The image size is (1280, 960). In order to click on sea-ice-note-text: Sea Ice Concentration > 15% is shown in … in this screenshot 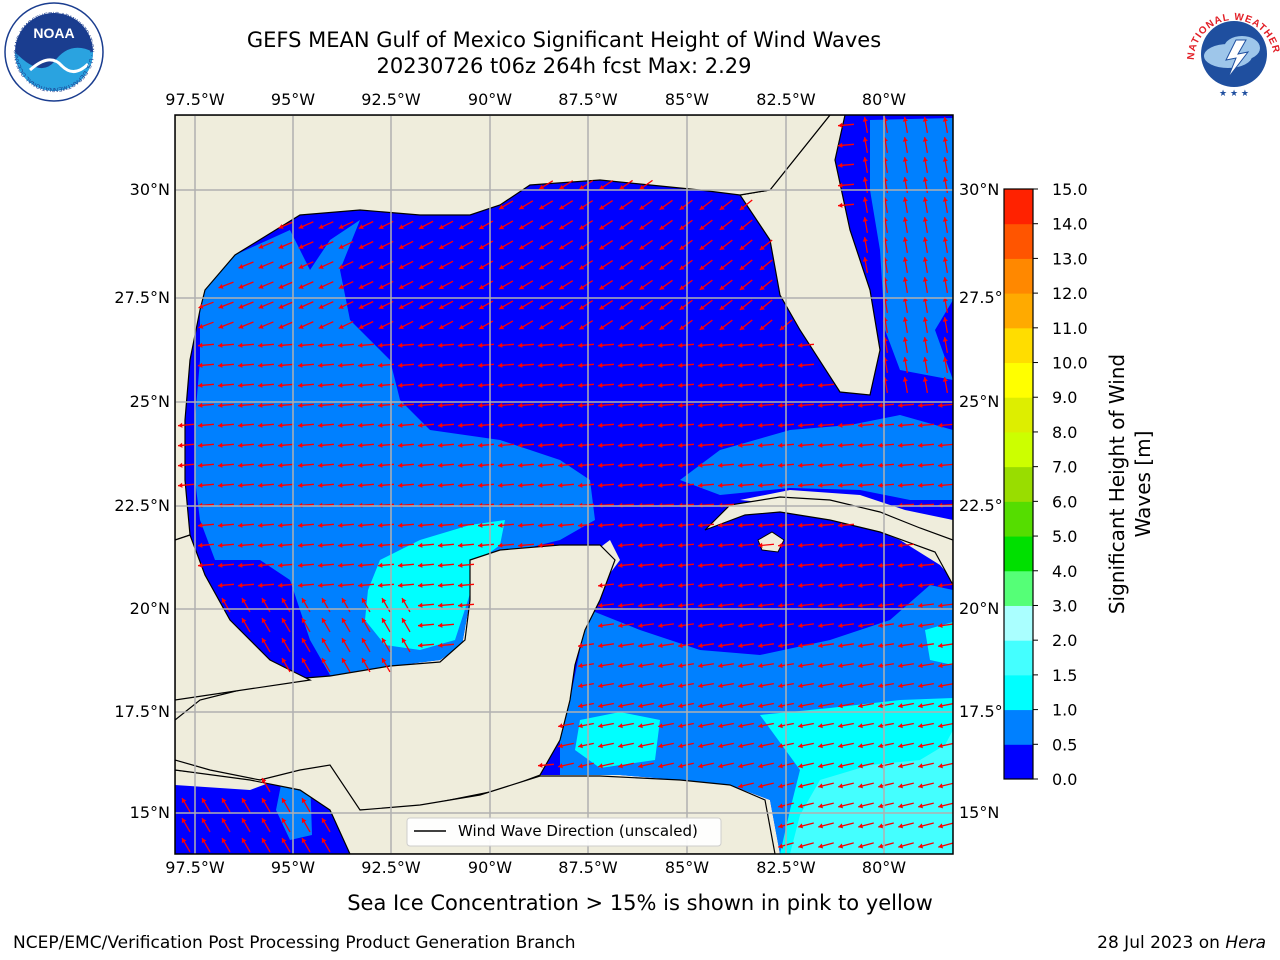, I will do `click(640, 903)`.